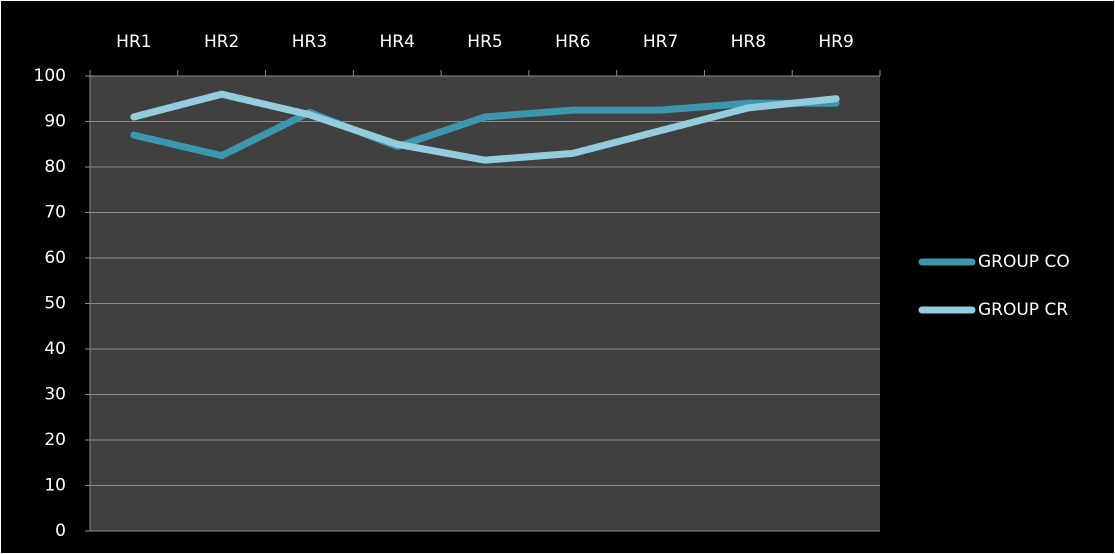  What do you see at coordinates (835, 42) in the screenshot?
I see `x-tick-label: HR9` at bounding box center [835, 42].